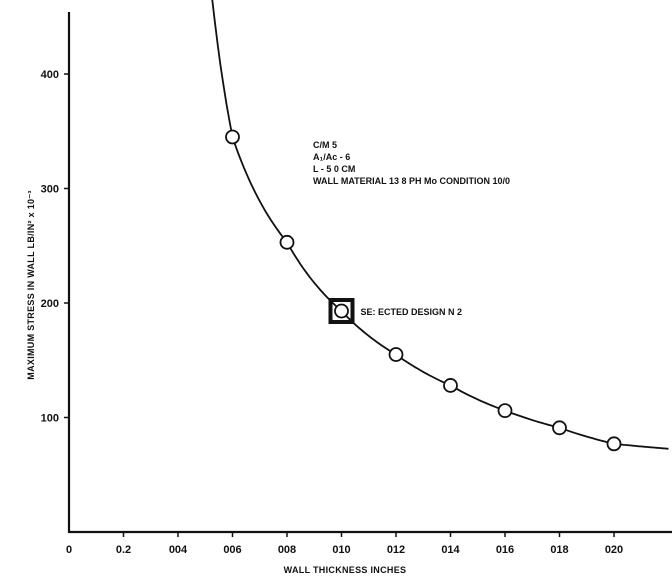 The image size is (672, 579). Describe the element at coordinates (232, 550) in the screenshot. I see `x-tick-label: 006` at that location.